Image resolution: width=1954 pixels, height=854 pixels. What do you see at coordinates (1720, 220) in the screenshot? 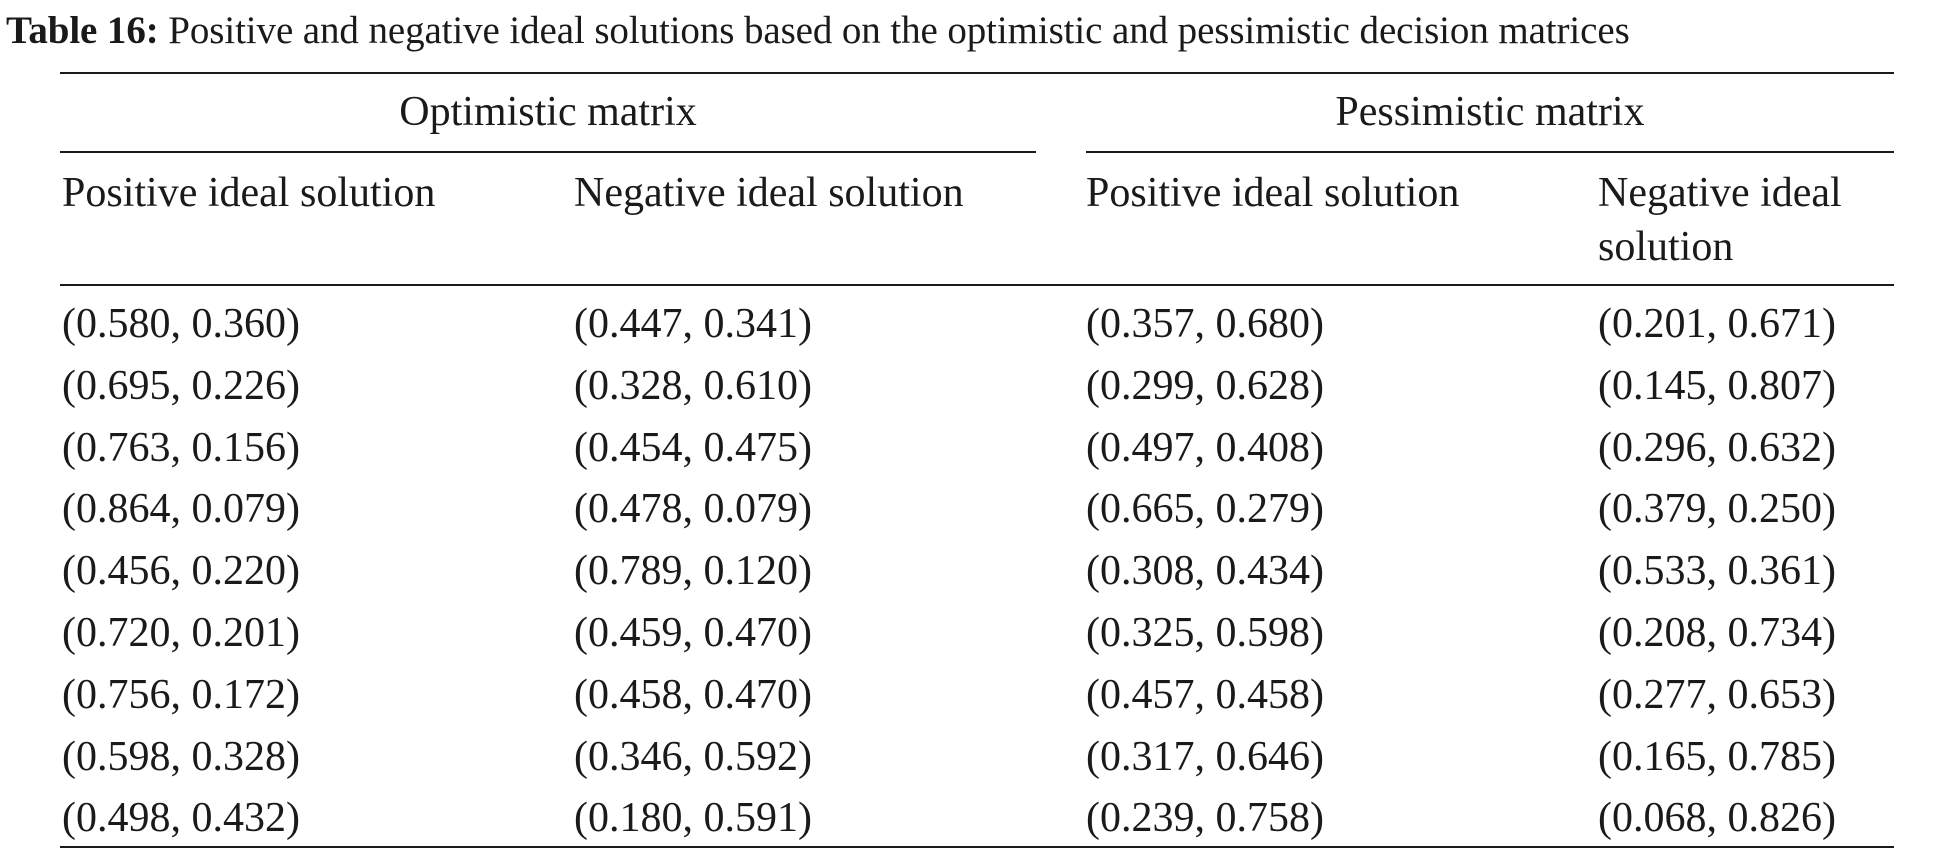
I see `column-header-negative-ideal-pessimistic: Negative ideal solution` at bounding box center [1720, 220].